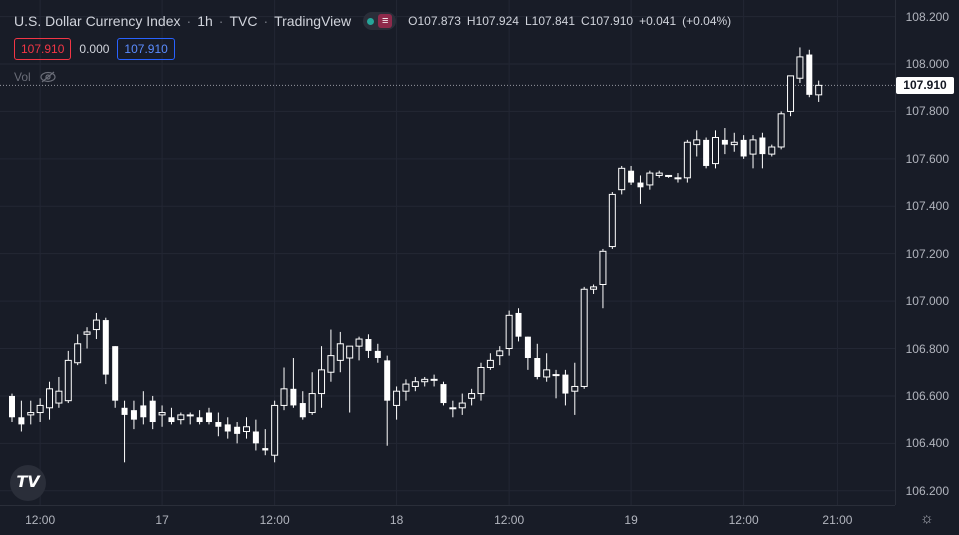  I want to click on price-tick-label: 107.200, so click(927, 253).